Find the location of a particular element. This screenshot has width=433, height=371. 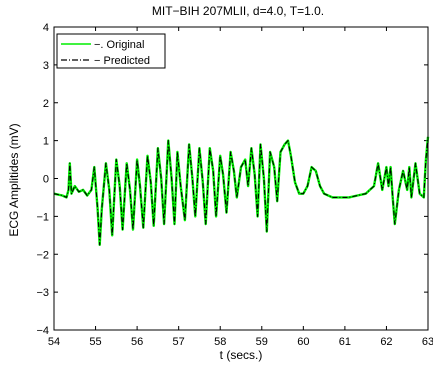

x-tick-label: 54 is located at coordinates (54, 342).